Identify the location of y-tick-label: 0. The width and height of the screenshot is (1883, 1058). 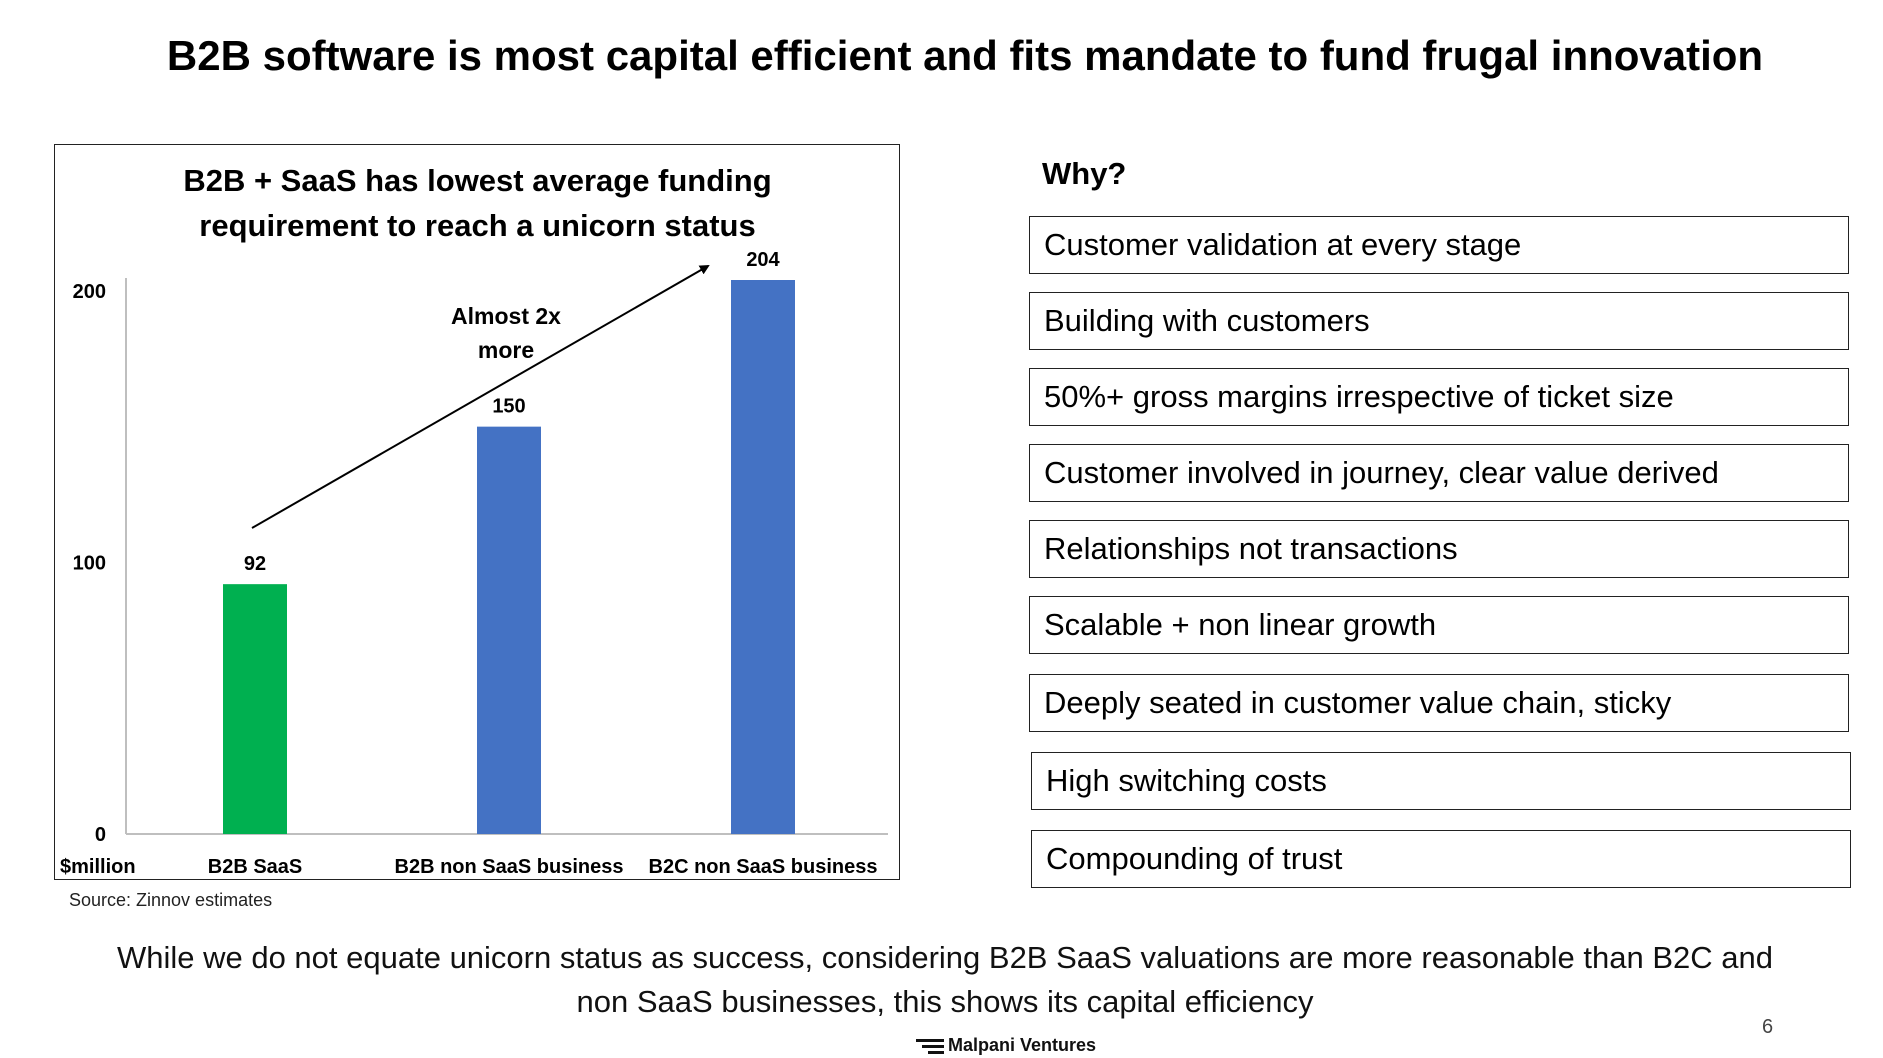
(100, 835).